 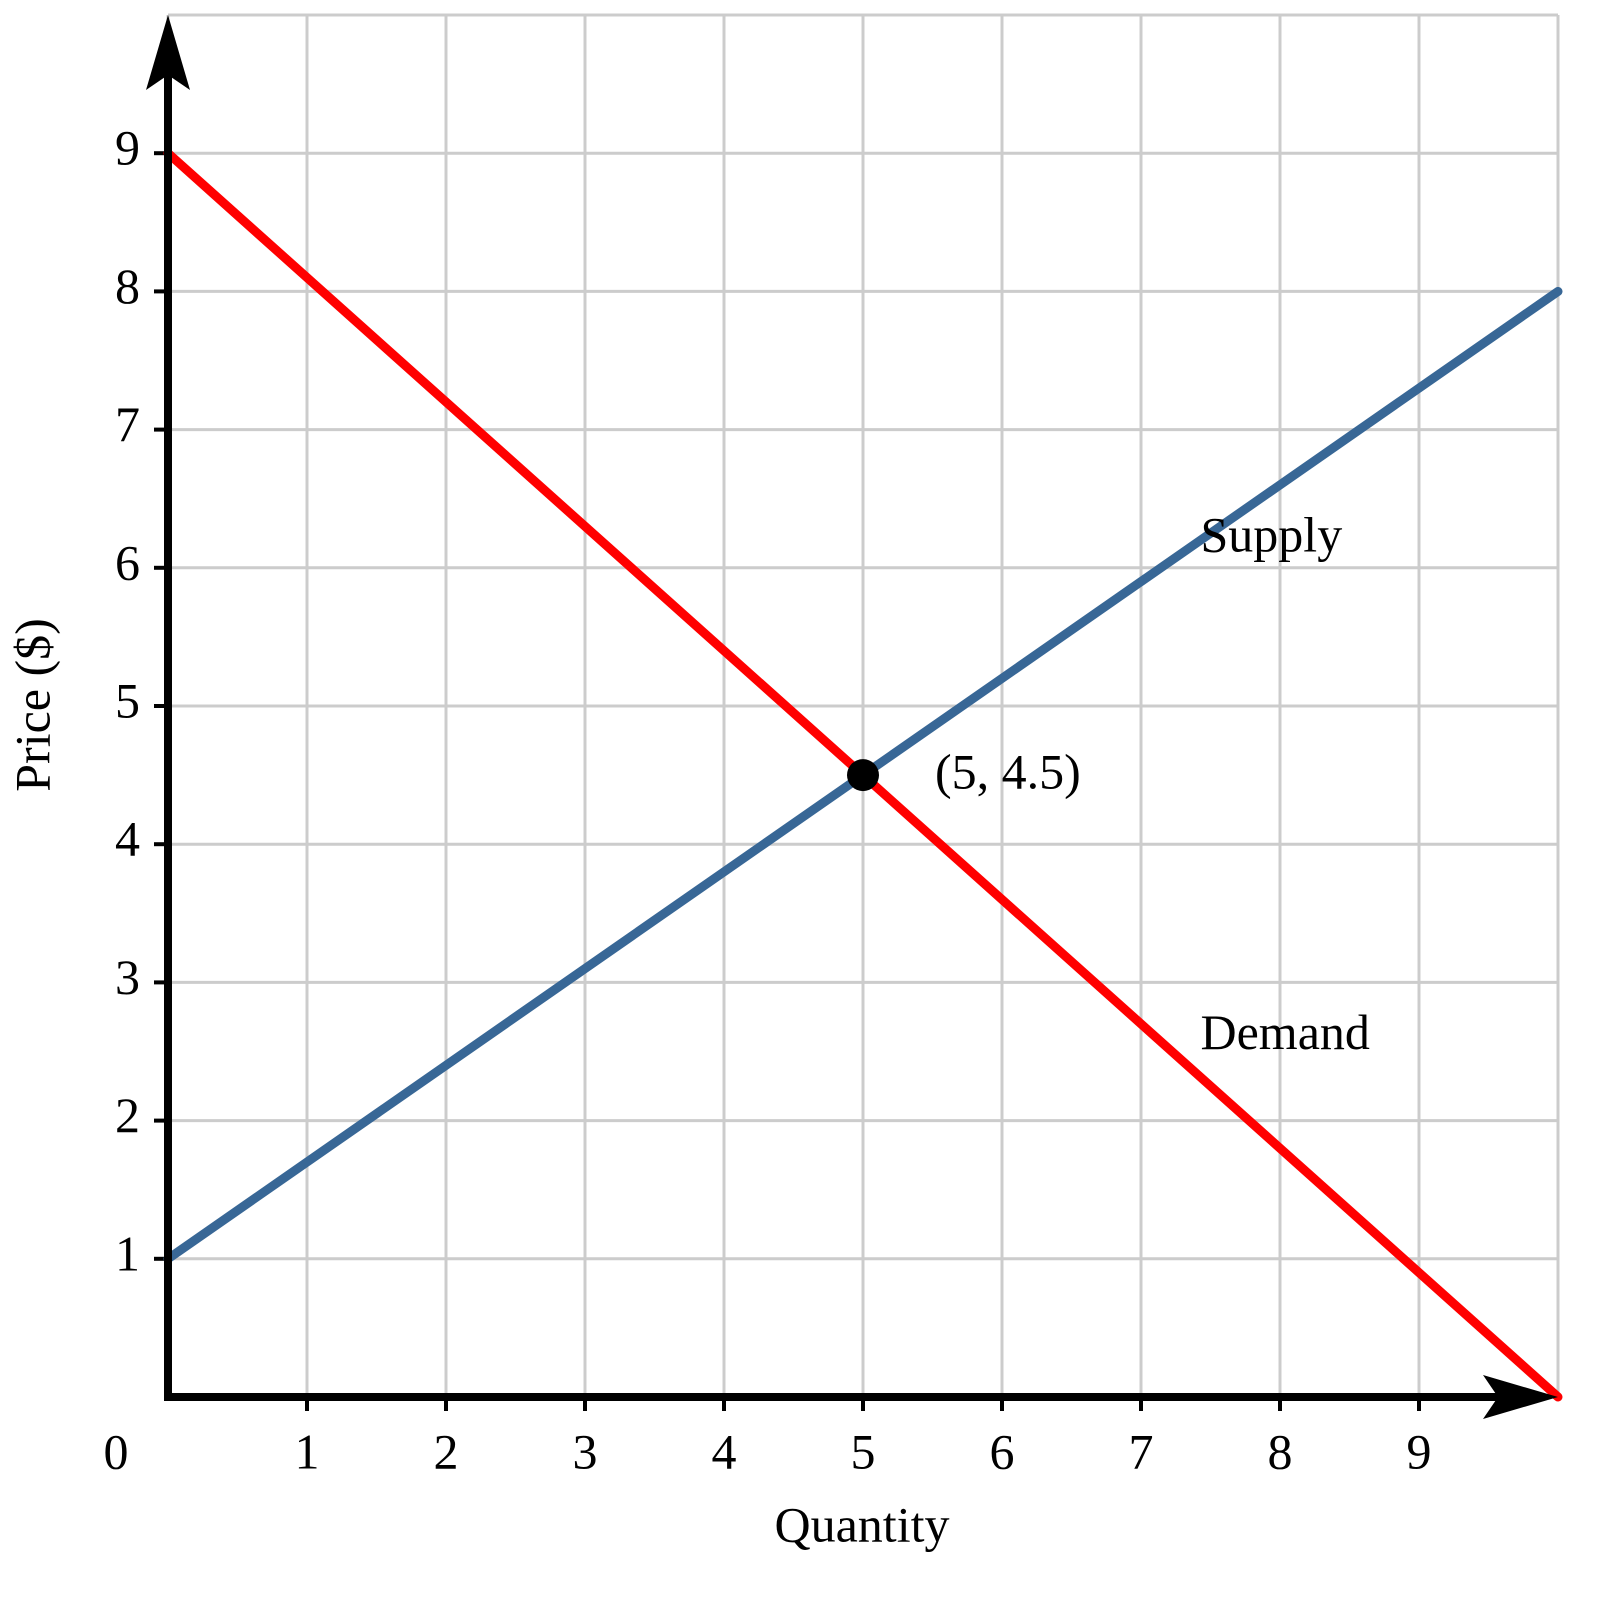 I want to click on x-tick-label: 8, so click(x=1280, y=1451).